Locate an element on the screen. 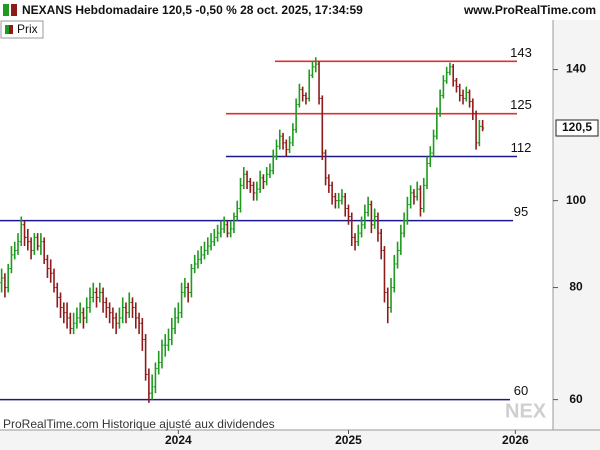 The height and width of the screenshot is (450, 600). x-tick-label: 2024 is located at coordinates (178, 440).